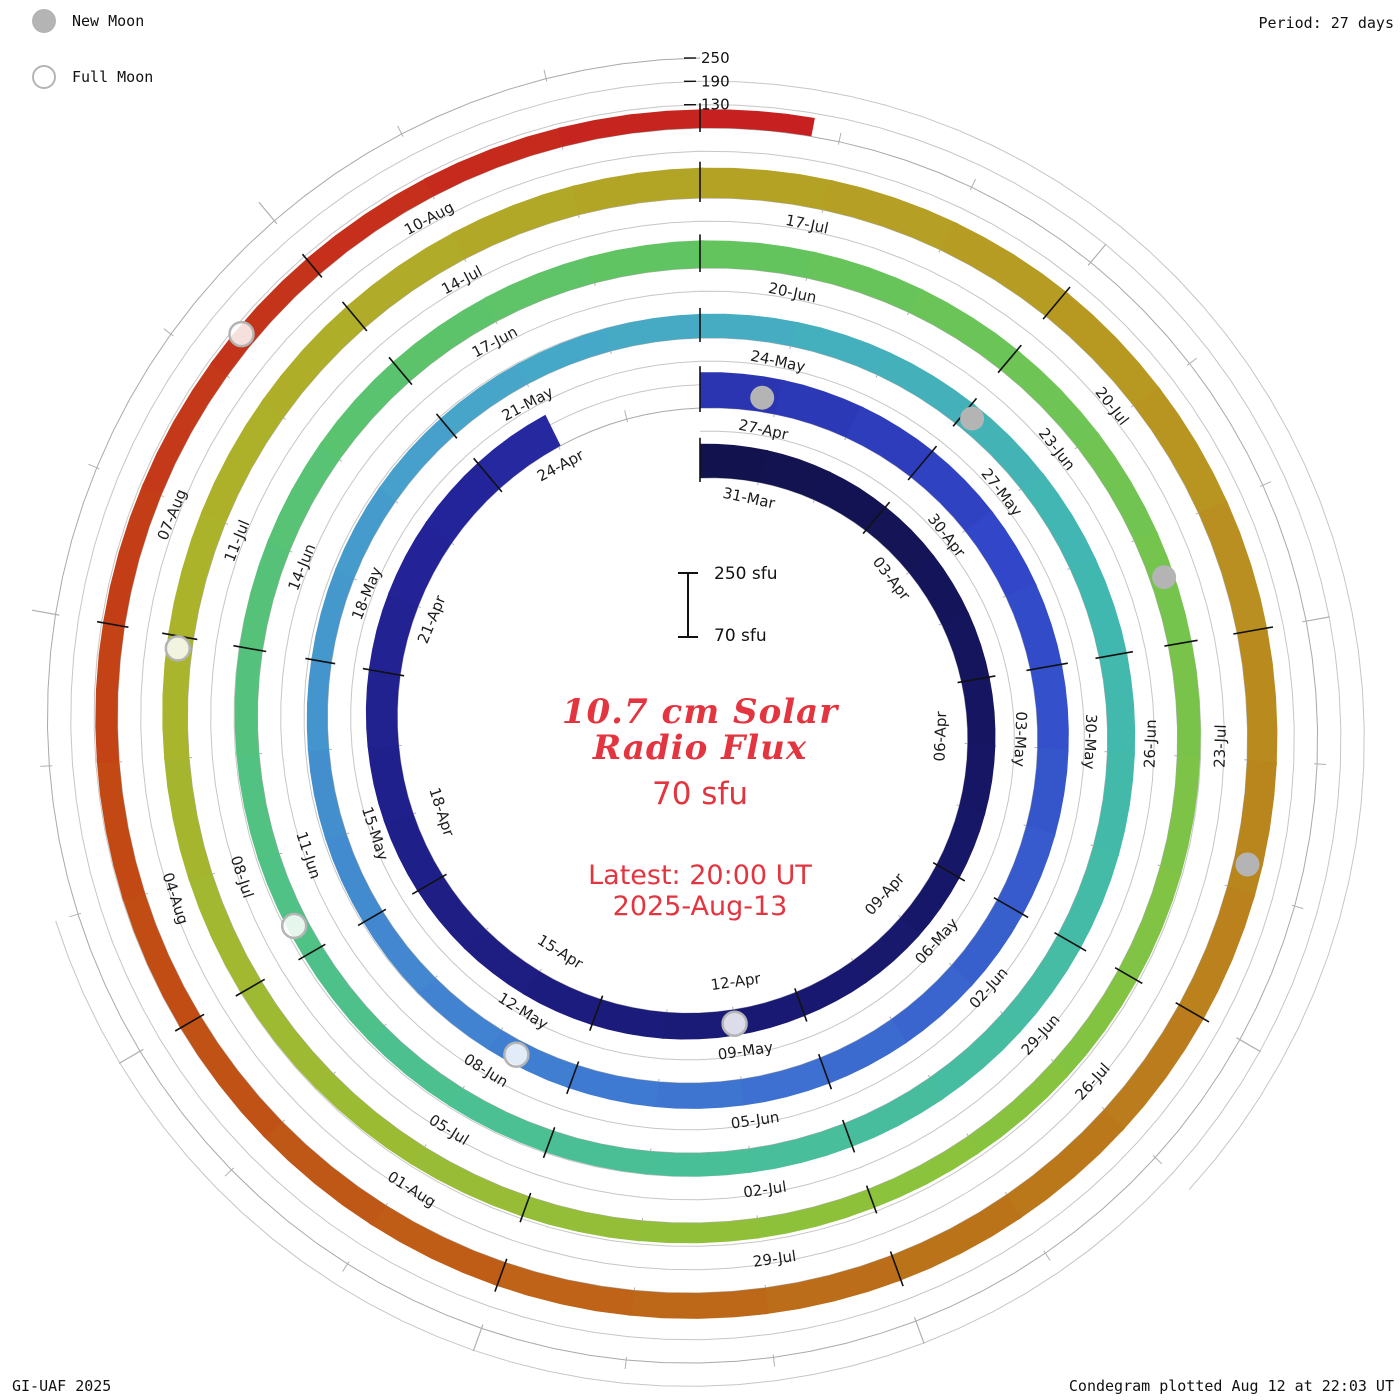 The image size is (1400, 1400). I want to click on scale-bar-top-label: 250 sfu, so click(746, 574).